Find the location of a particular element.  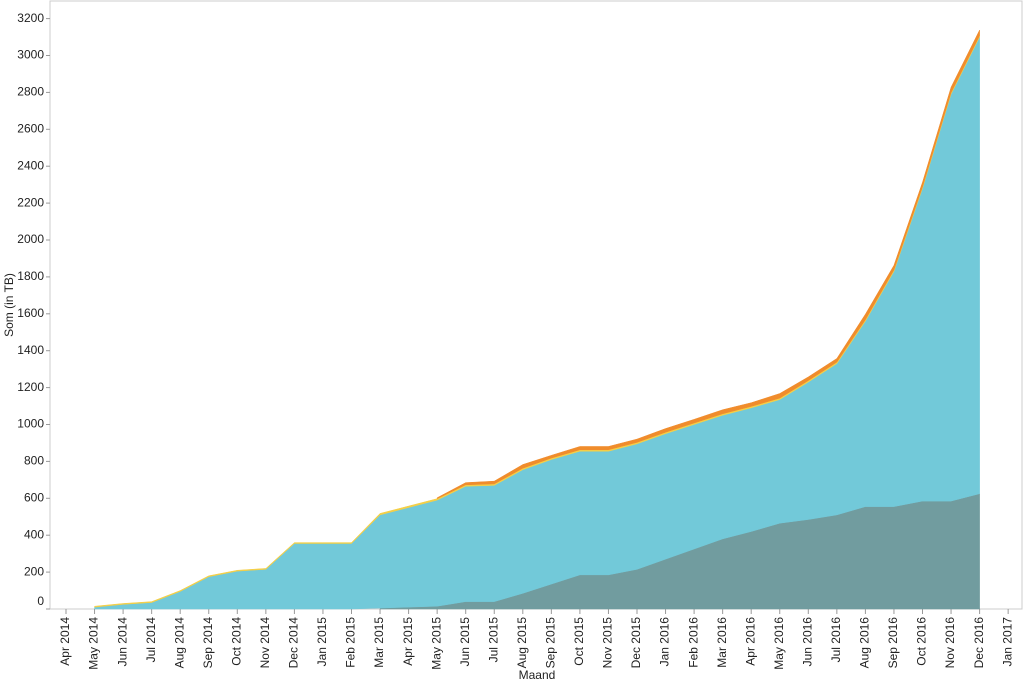

x-tick-label: May 2015 is located at coordinates (436, 643).